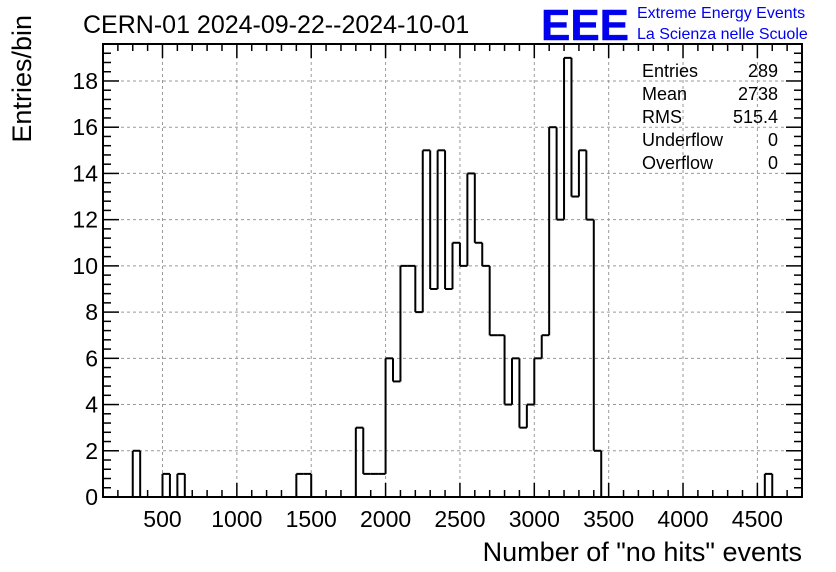  What do you see at coordinates (642, 552) in the screenshot?
I see `x-axis-title: Number of "no hits" events` at bounding box center [642, 552].